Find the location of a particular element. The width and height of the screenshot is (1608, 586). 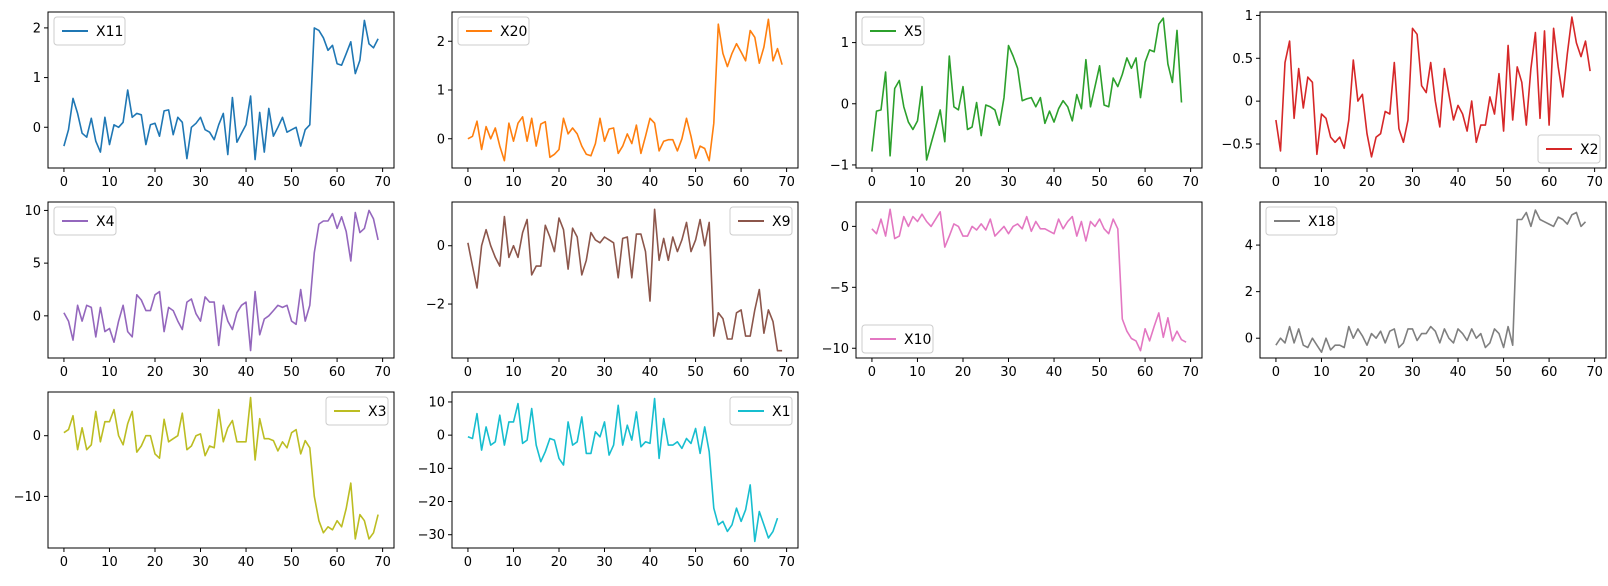

series-line-x9 is located at coordinates (625, 280).